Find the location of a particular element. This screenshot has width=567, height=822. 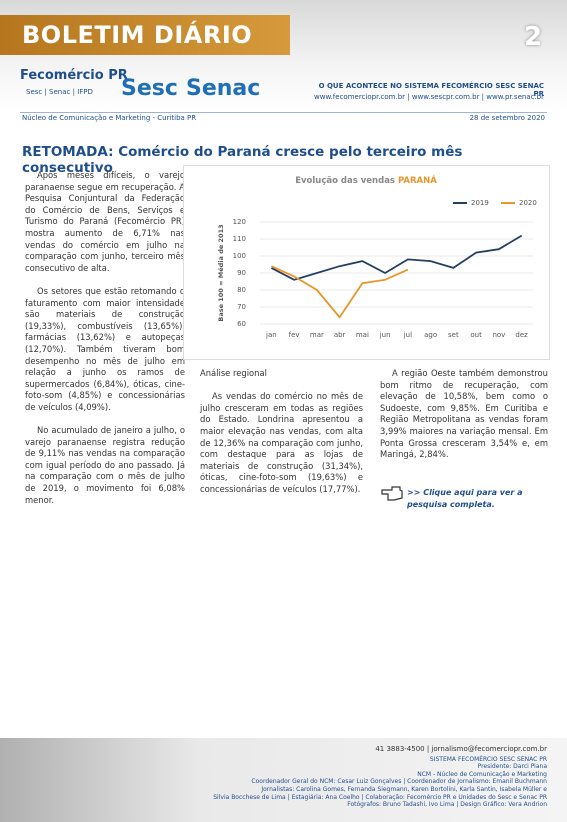

y-tick-label: 110 is located at coordinates (239, 239).